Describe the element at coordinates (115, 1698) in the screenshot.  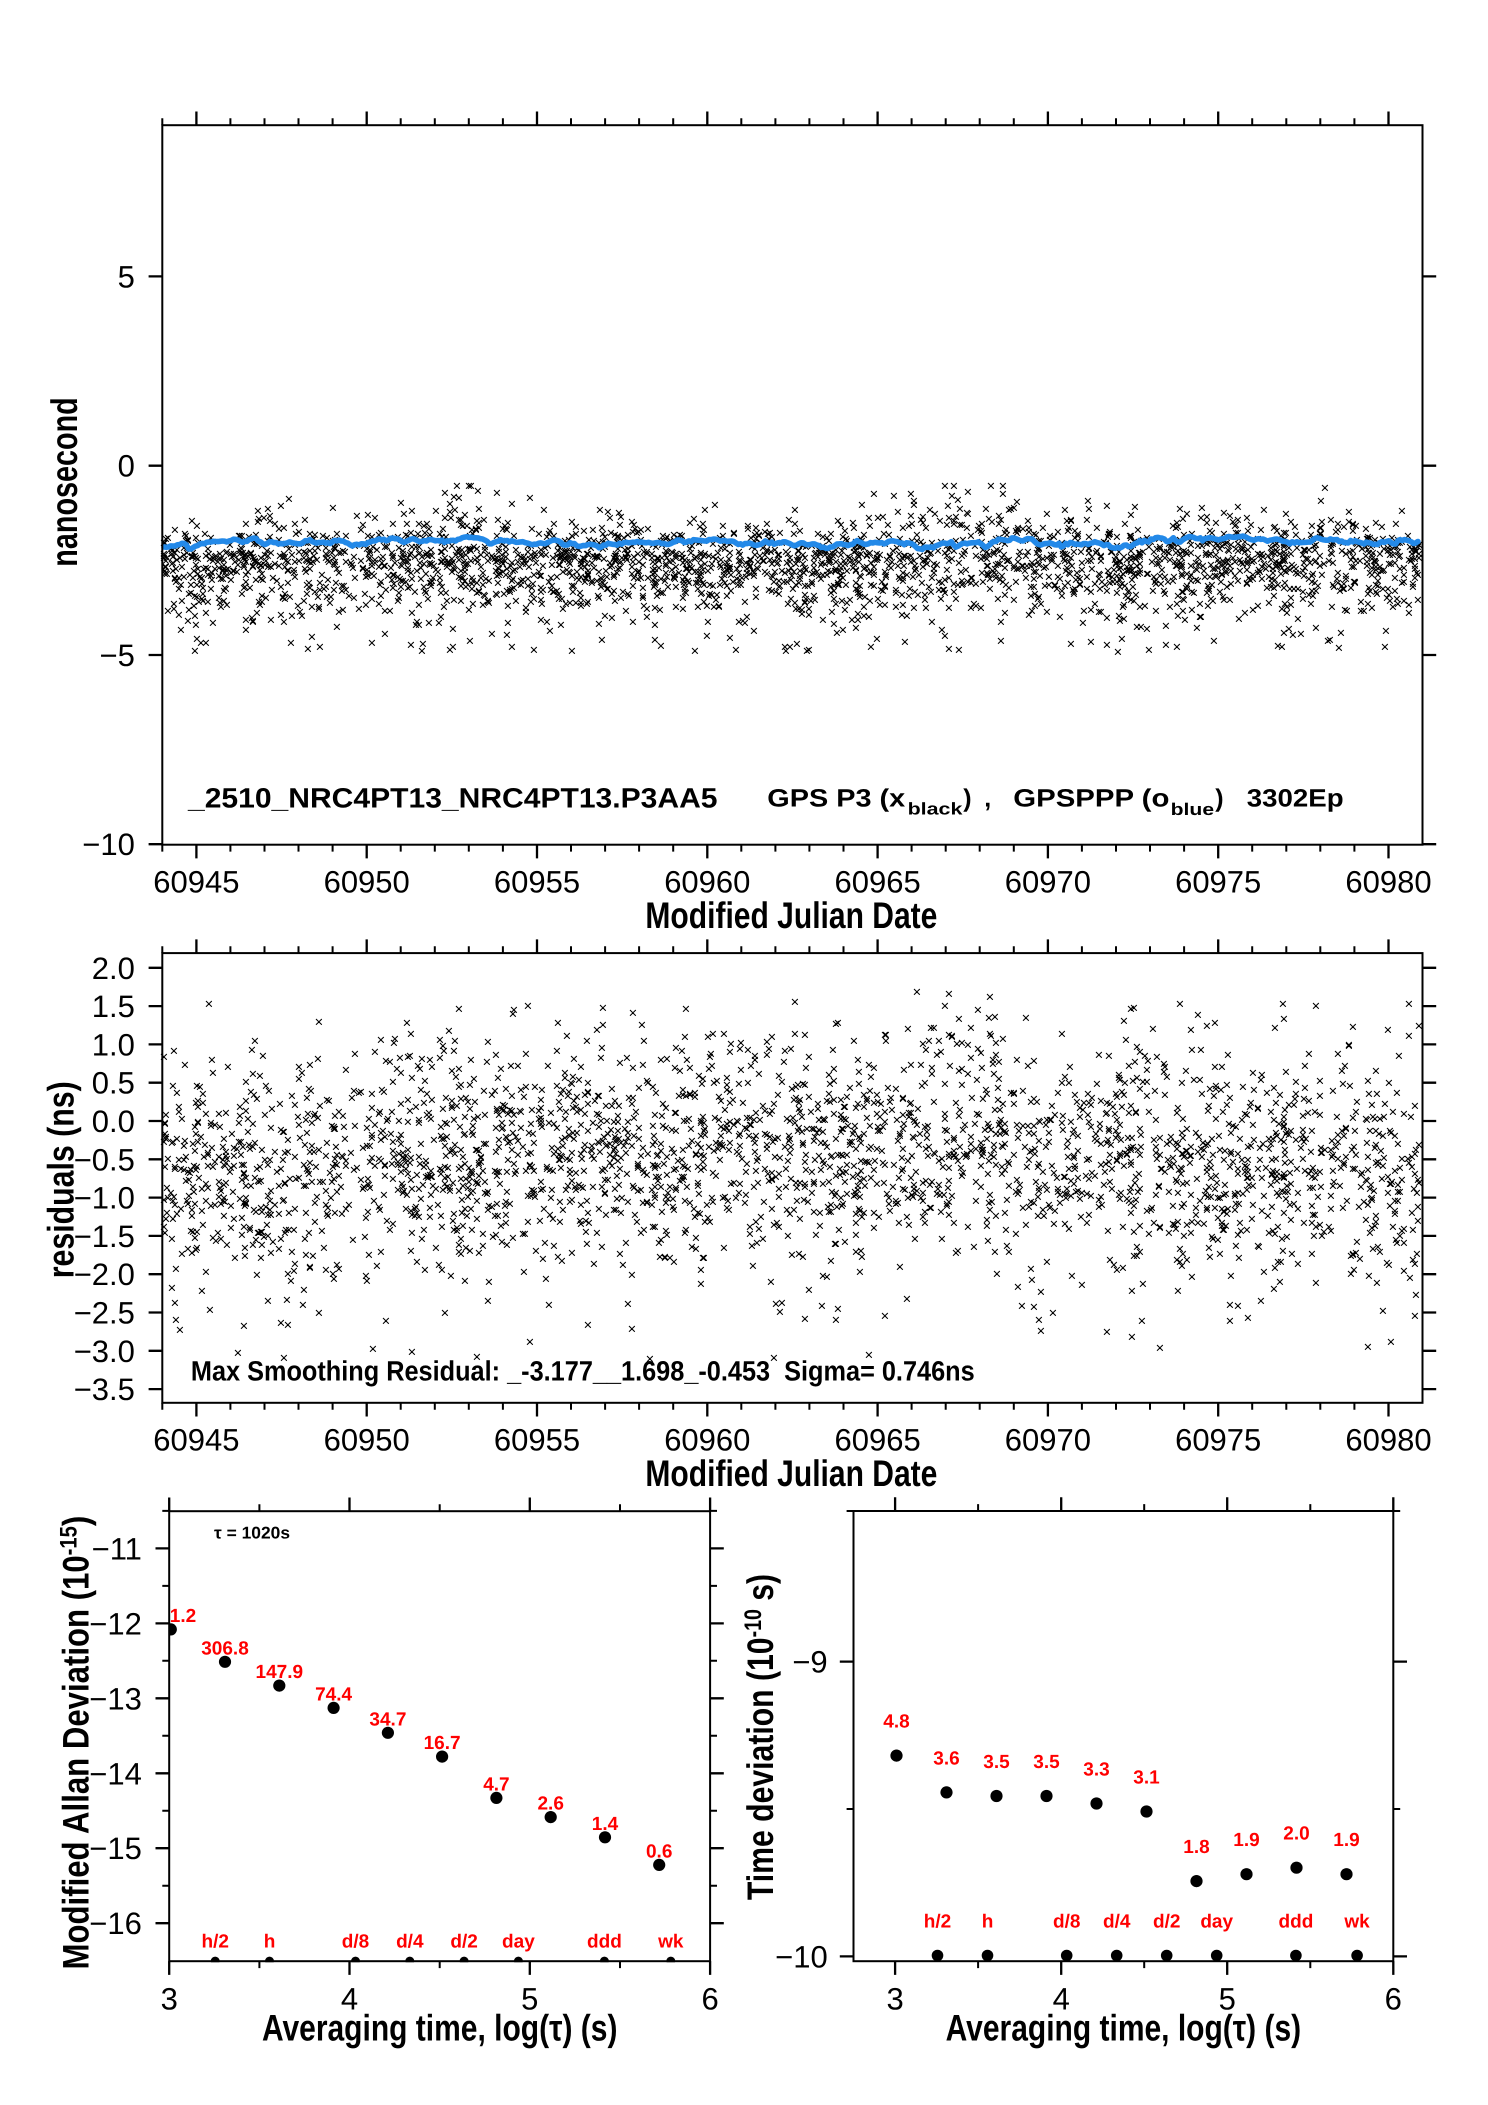
I see `svg-text: −13` at that location.